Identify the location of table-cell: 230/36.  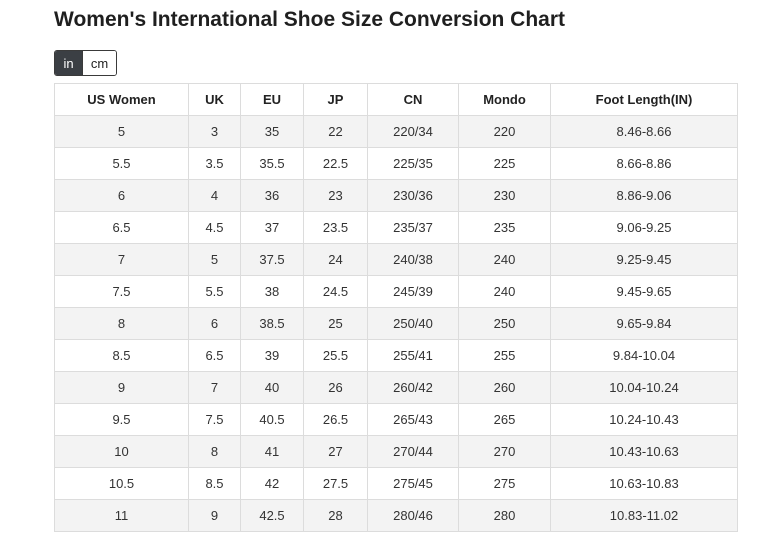
(413, 195).